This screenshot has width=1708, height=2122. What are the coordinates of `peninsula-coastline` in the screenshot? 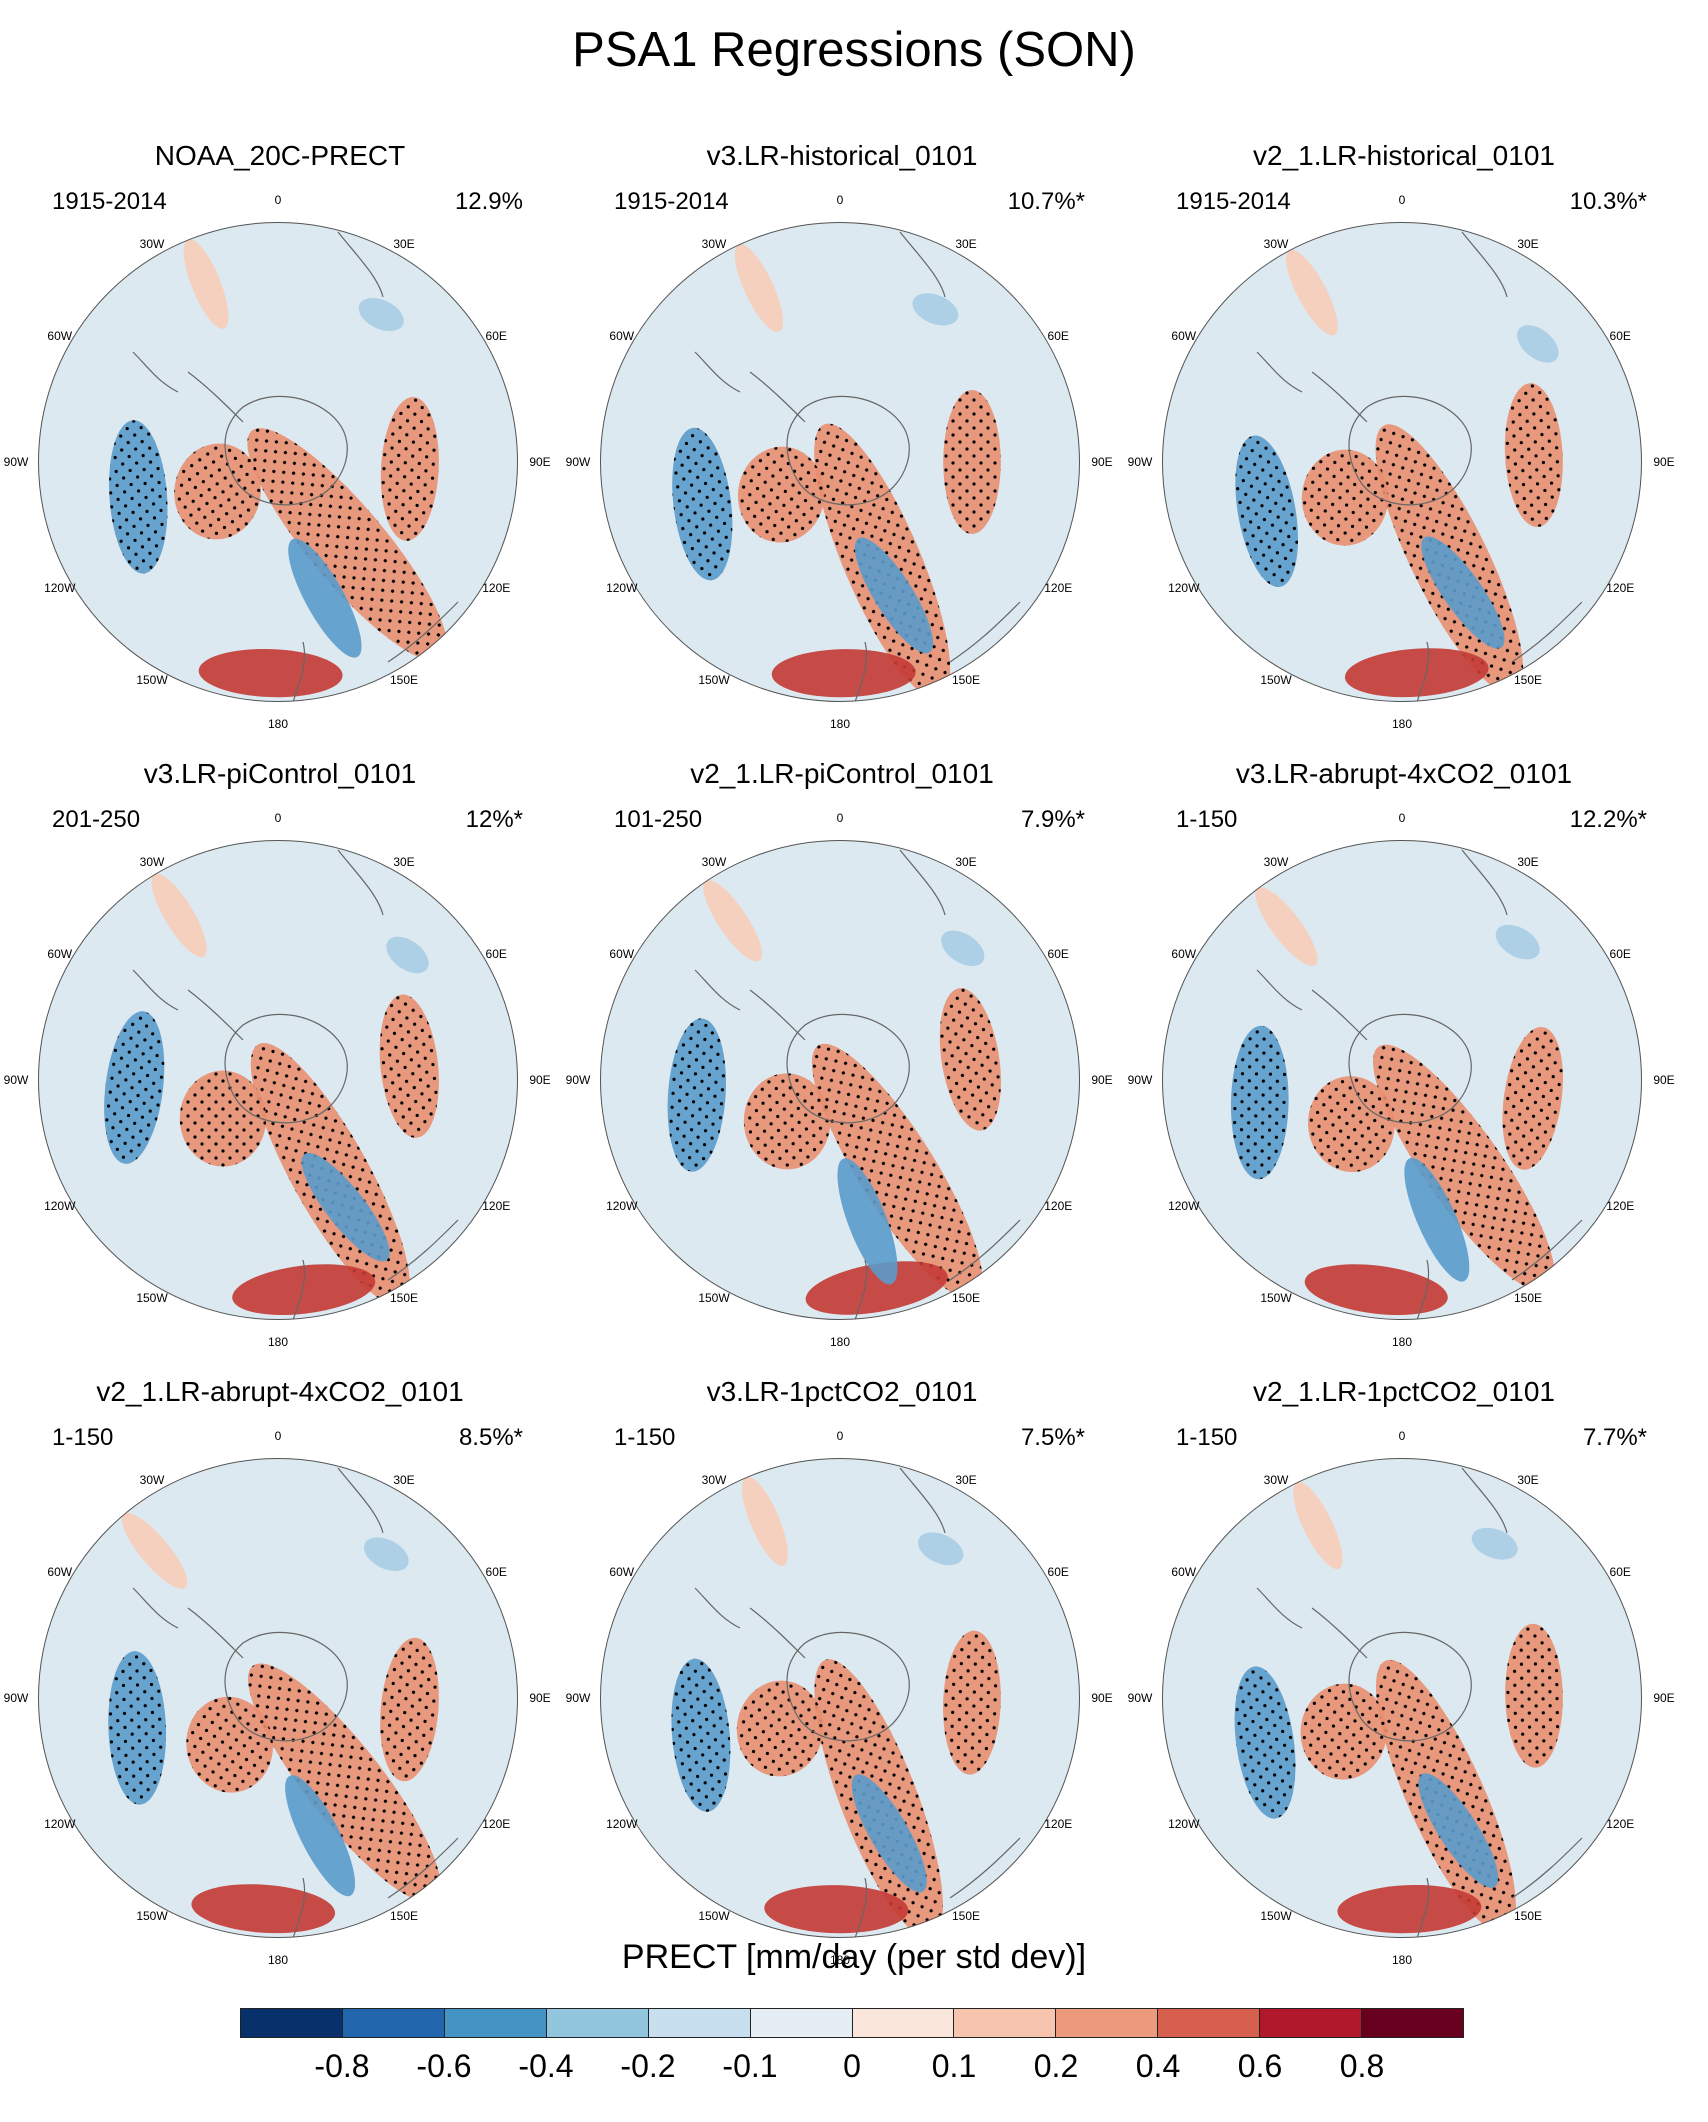 It's located at (777, 397).